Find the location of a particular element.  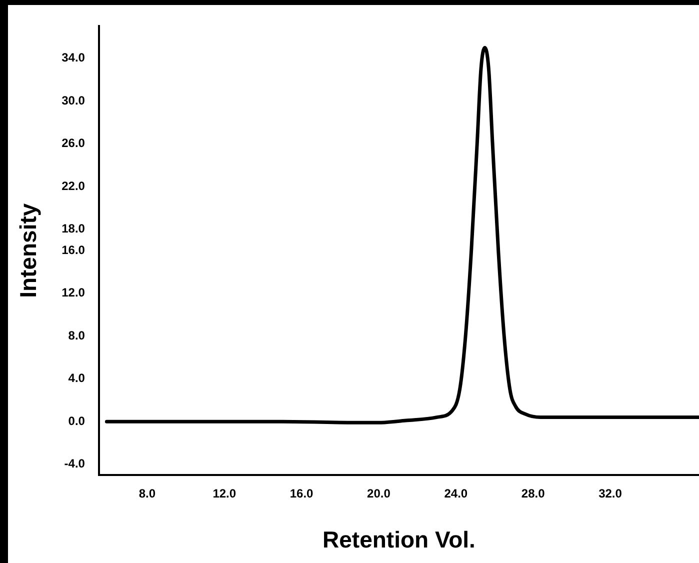

x-tick-label: 20.0 is located at coordinates (379, 493).